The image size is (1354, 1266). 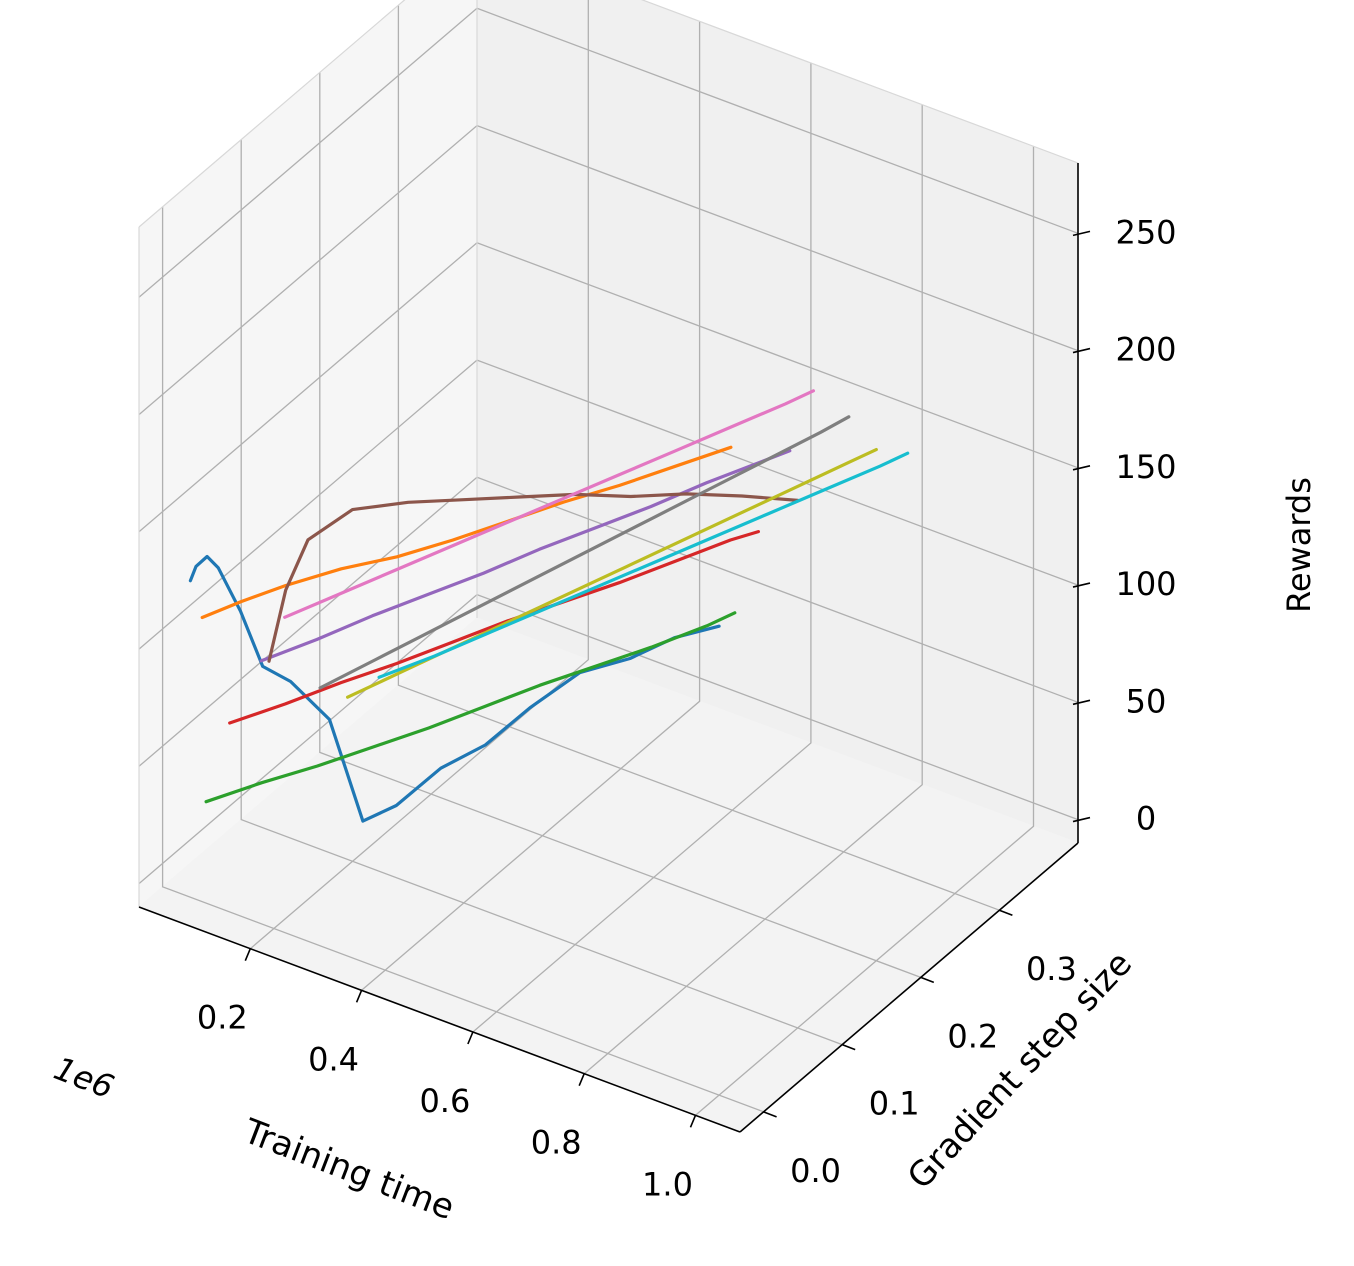 I want to click on y-tick-label: 0.3, so click(x=1051, y=969).